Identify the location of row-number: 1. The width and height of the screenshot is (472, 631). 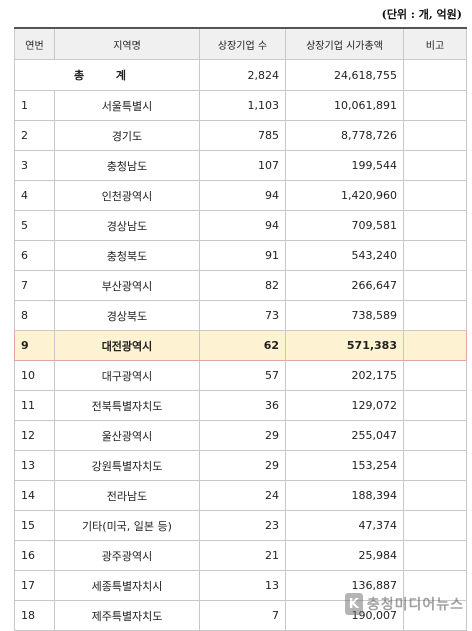
(34, 105).